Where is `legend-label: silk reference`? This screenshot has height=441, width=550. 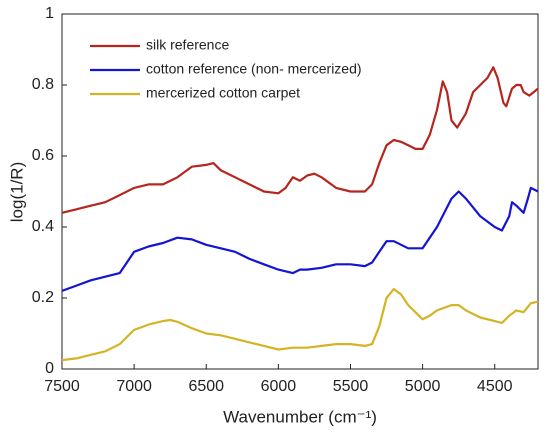 legend-label: silk reference is located at coordinates (187, 45).